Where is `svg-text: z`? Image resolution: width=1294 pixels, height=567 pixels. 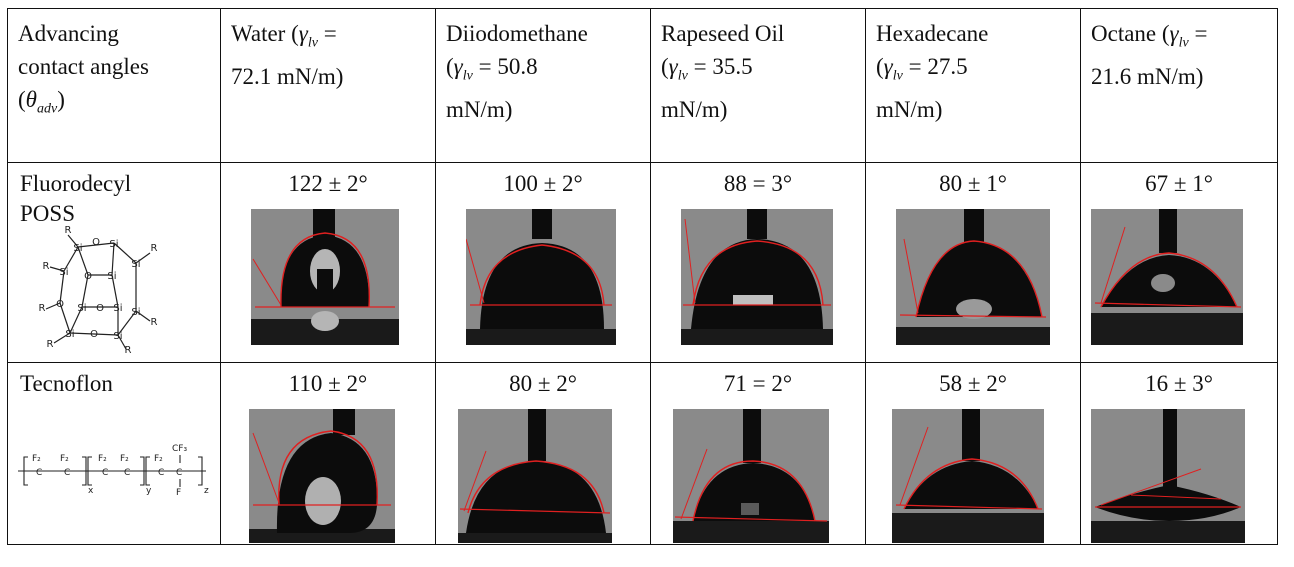 svg-text: z is located at coordinates (206, 491).